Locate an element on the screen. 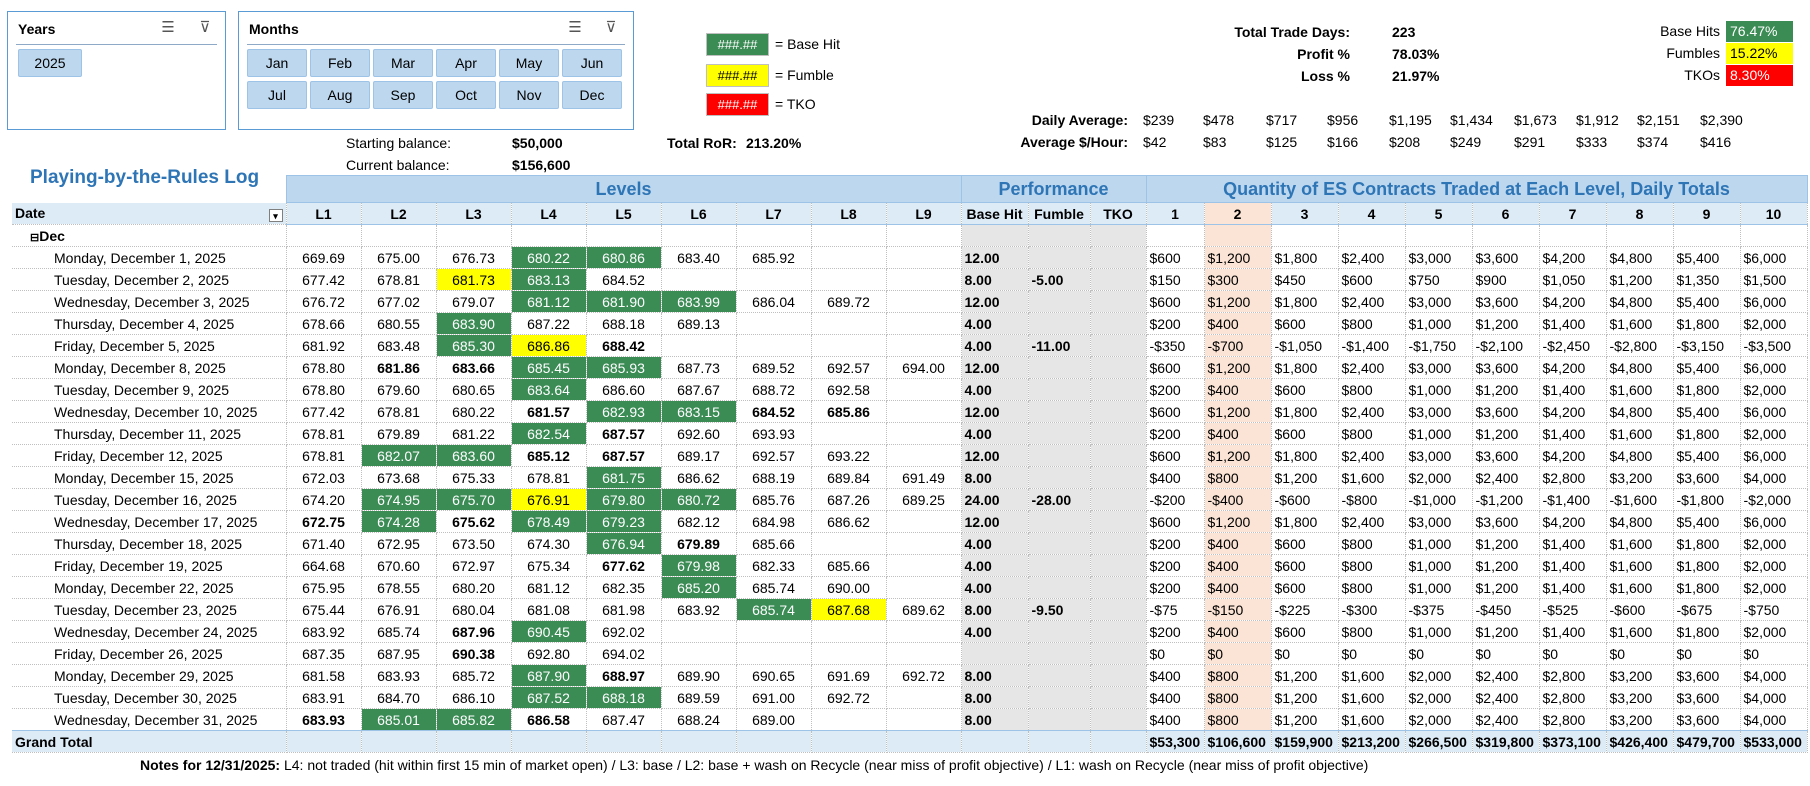 This screenshot has height=786, width=1810. level-cell: 685.20 is located at coordinates (699, 587).